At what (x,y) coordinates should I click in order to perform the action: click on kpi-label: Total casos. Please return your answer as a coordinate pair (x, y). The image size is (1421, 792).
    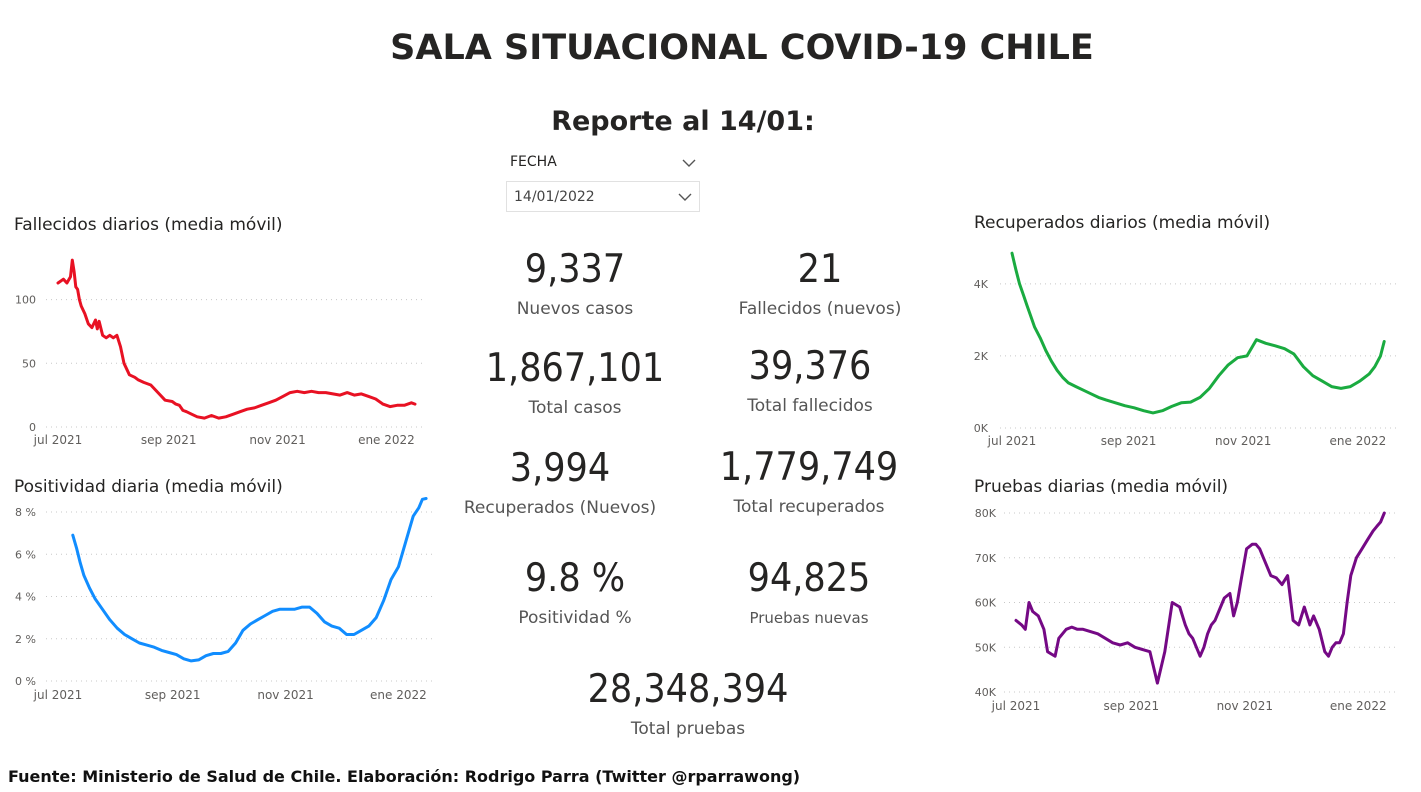
    Looking at the image, I should click on (575, 408).